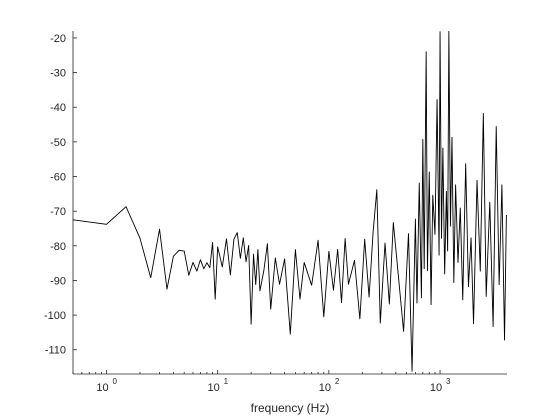 The height and width of the screenshot is (420, 560). Describe the element at coordinates (58, 212) in the screenshot. I see `y-tick-label: -70` at that location.